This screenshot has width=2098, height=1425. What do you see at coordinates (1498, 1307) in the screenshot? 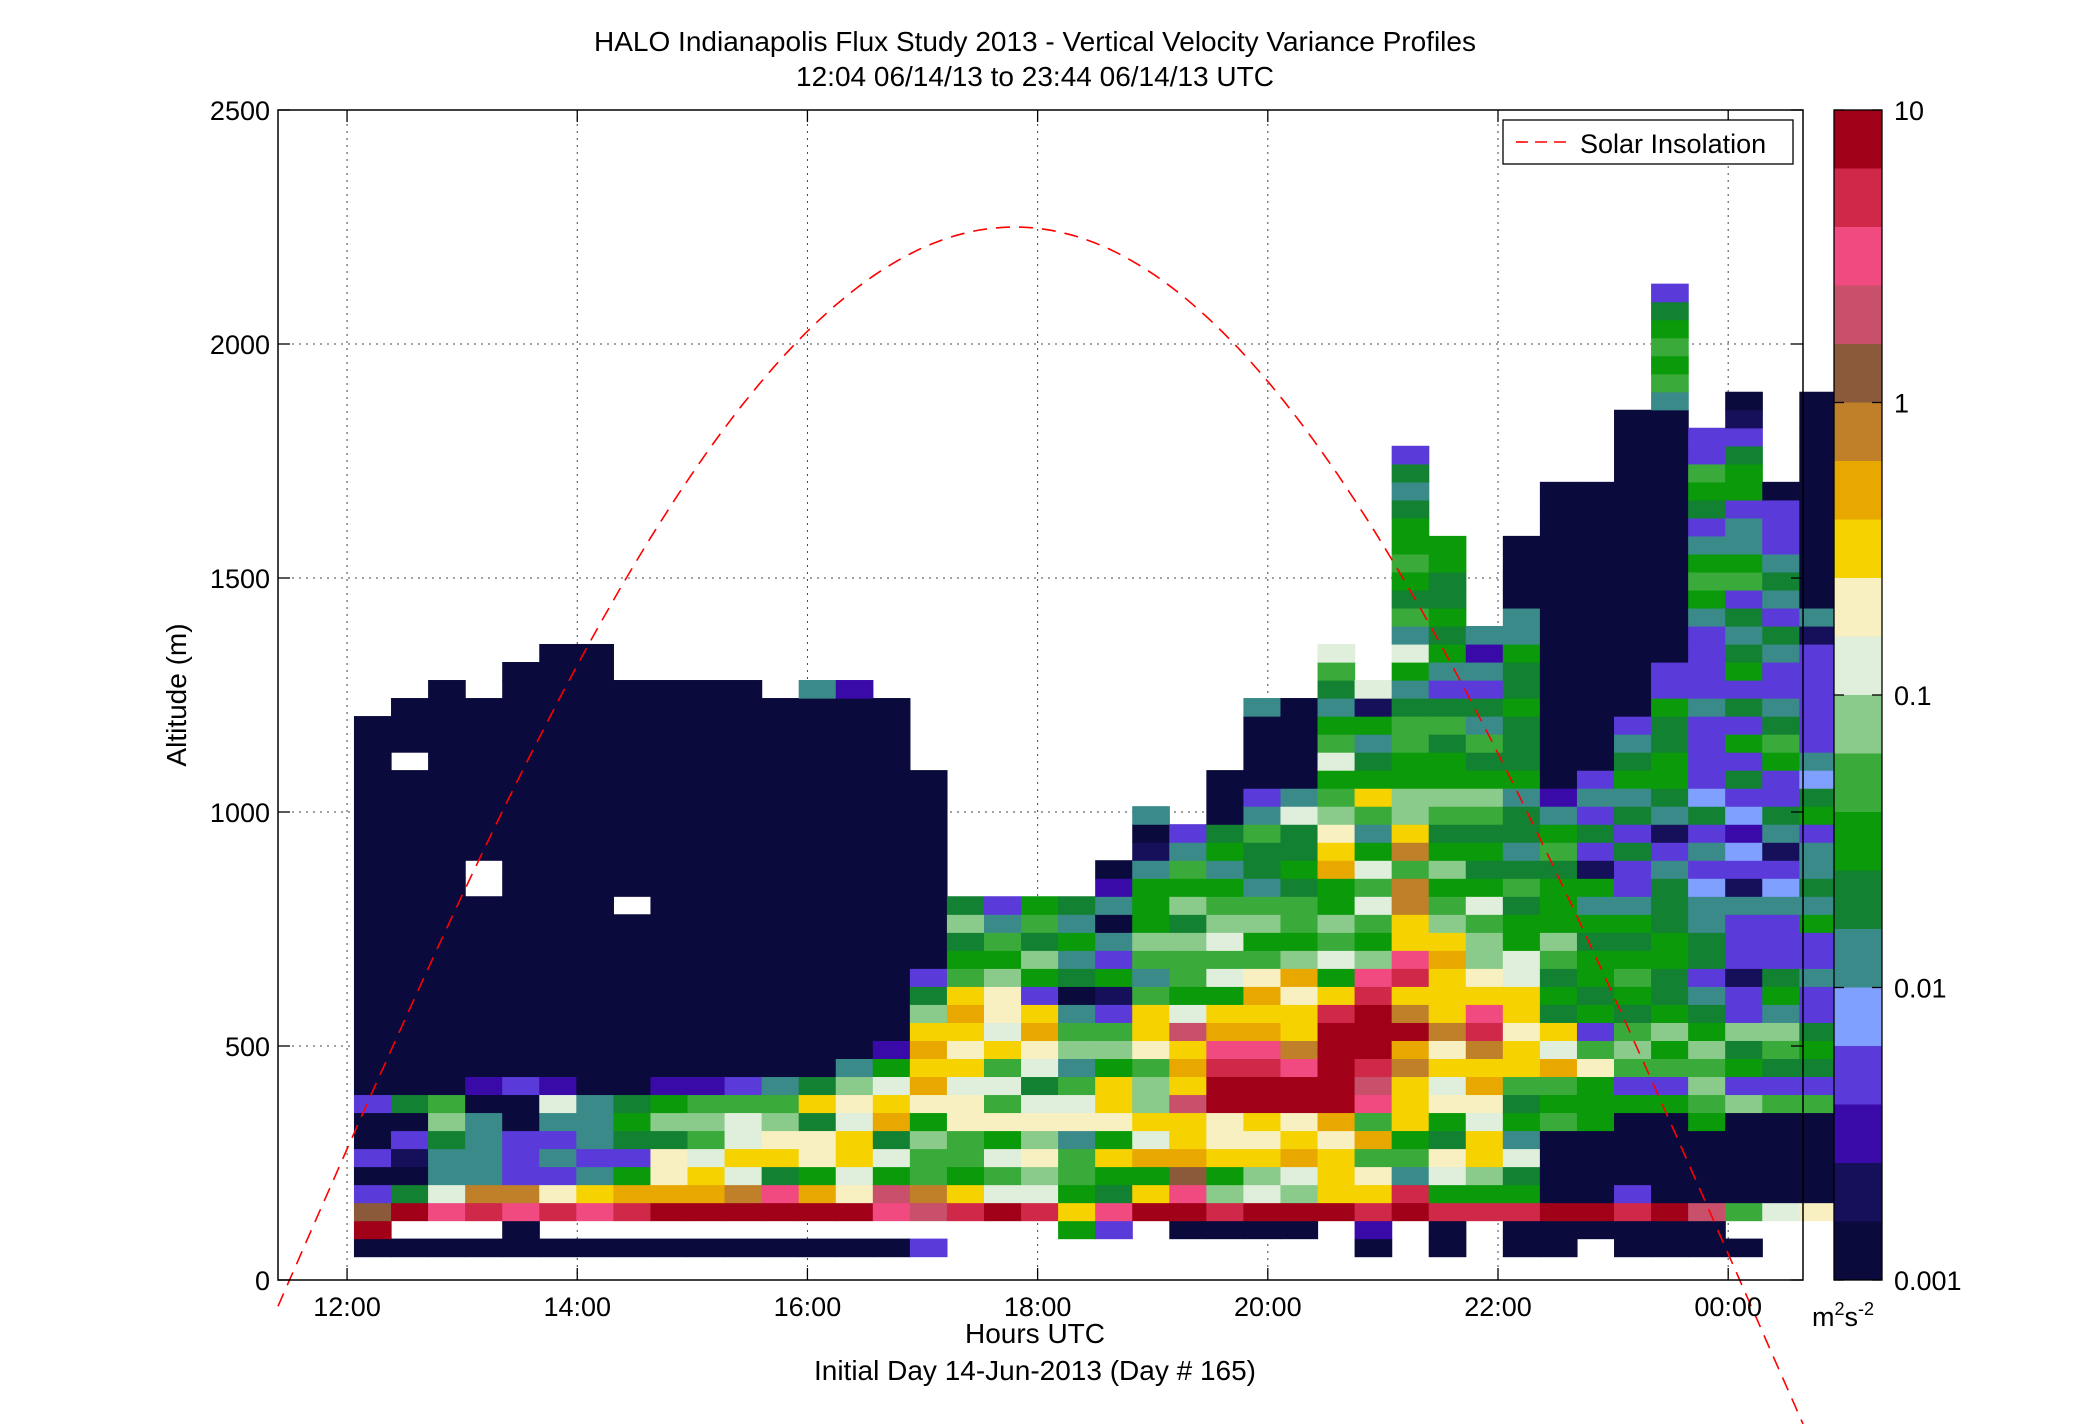
I see `x-tick-label: 22:00` at bounding box center [1498, 1307].